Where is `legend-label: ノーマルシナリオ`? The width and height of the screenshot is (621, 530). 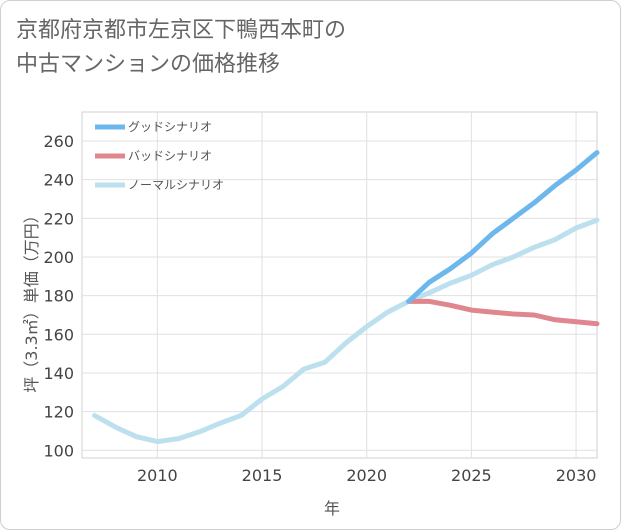 legend-label: ノーマルシナリオ is located at coordinates (176, 185).